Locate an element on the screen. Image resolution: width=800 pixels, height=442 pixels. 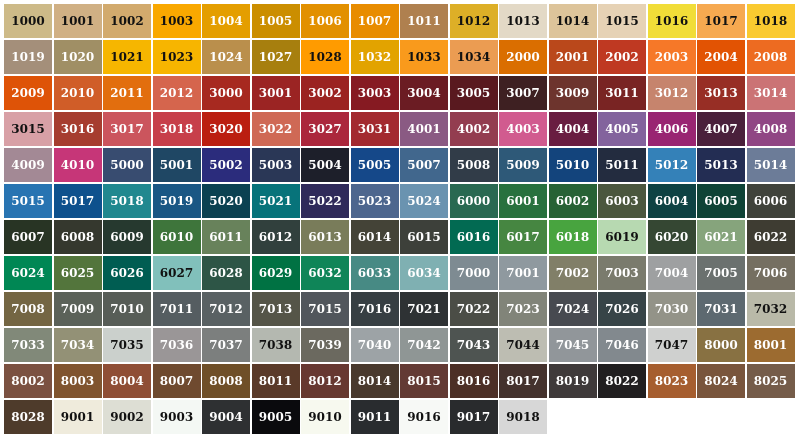
color-swatch-1020: 1020 is located at coordinates (77, 57).